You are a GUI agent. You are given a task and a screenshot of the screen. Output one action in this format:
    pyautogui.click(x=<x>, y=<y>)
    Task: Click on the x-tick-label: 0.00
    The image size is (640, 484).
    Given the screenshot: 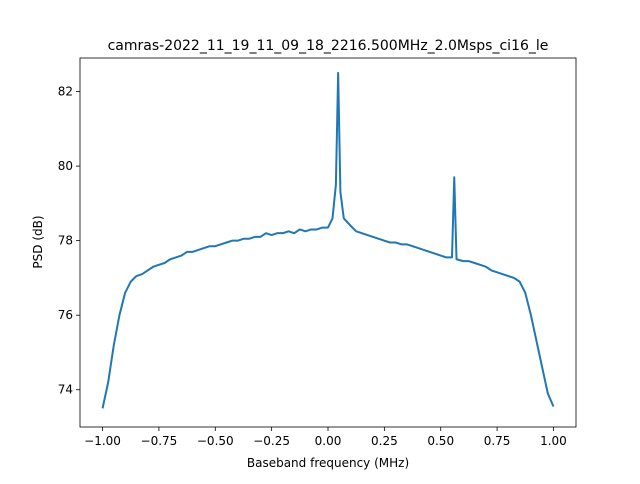 What is the action you would take?
    pyautogui.click(x=328, y=441)
    